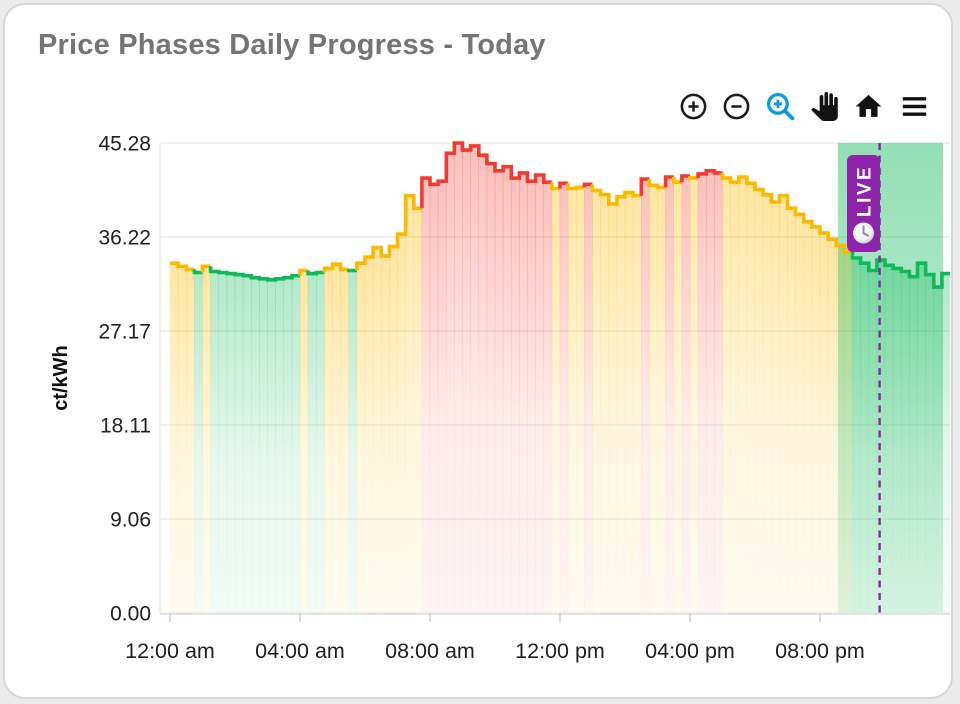  I want to click on live-badge: LIVE, so click(863, 203).